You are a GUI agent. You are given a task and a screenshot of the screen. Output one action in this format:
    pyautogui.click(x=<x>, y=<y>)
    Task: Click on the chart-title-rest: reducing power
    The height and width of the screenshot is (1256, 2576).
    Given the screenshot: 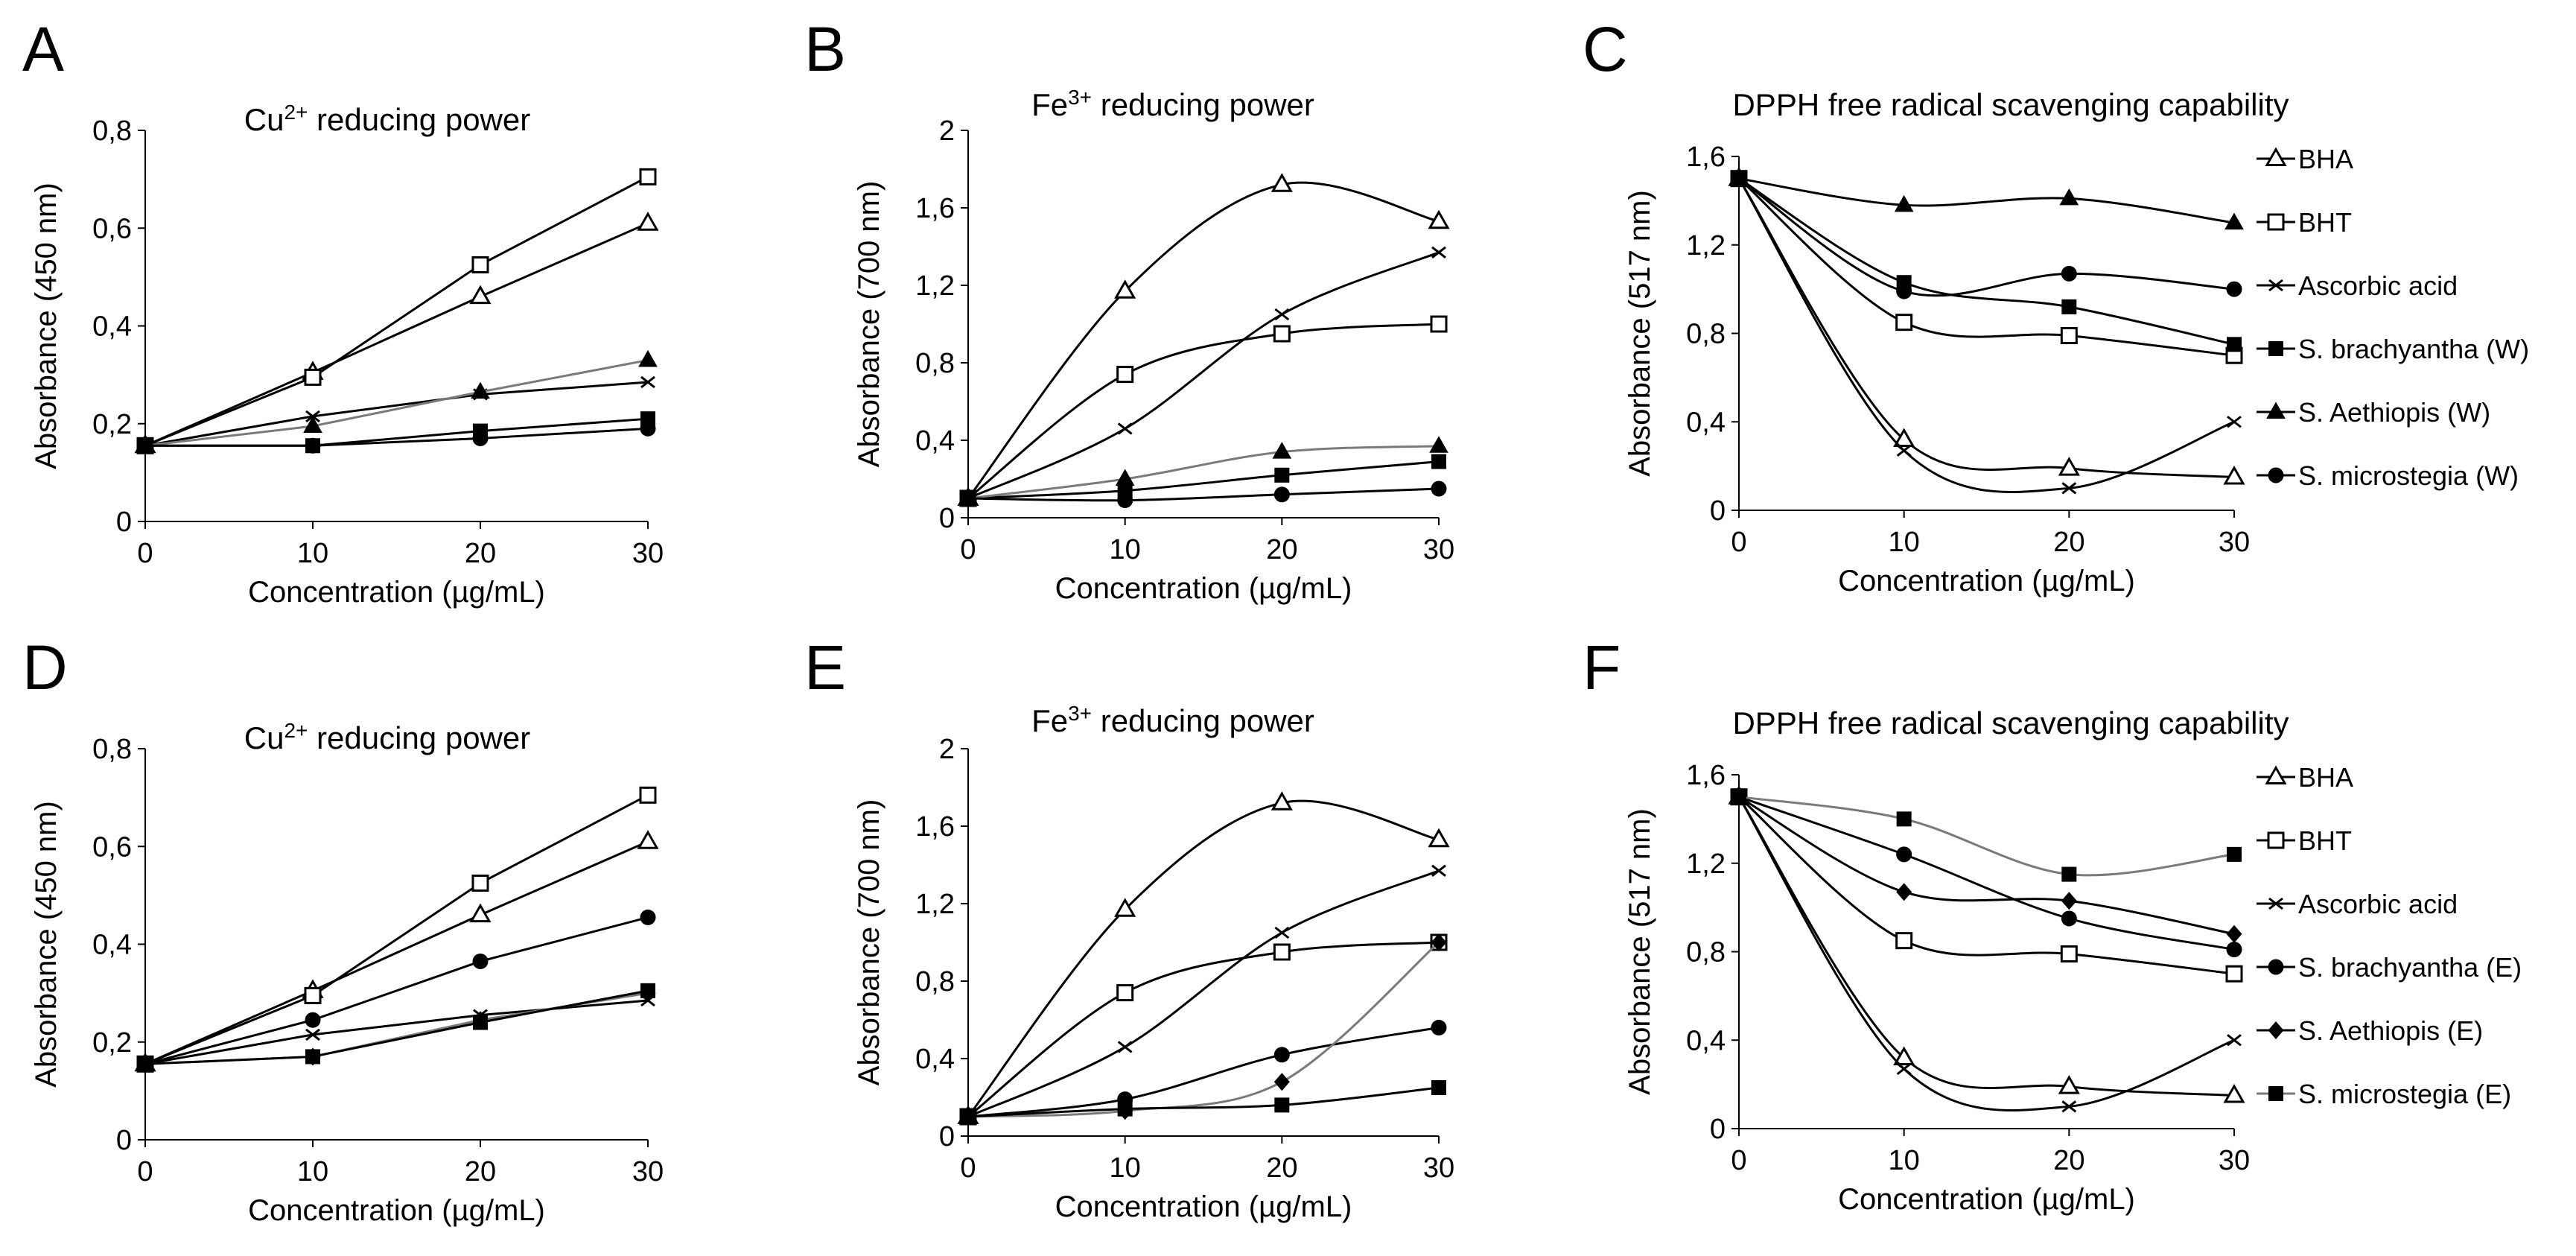 What is the action you would take?
    pyautogui.click(x=1203, y=721)
    